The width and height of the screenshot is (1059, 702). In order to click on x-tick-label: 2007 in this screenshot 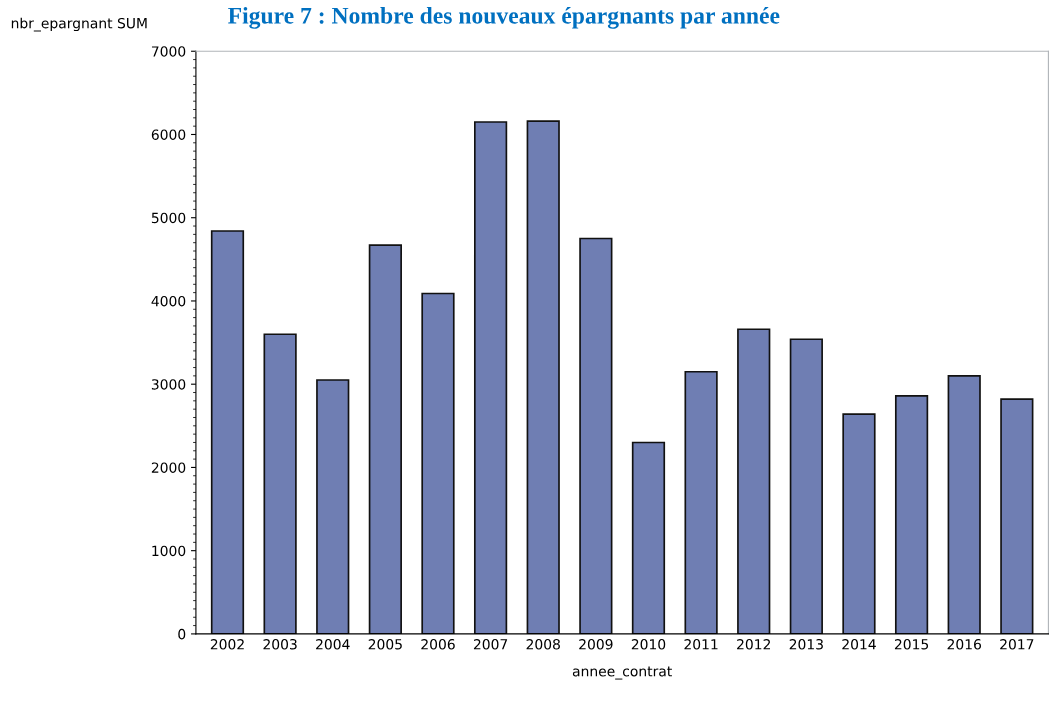, I will do `click(490, 644)`.